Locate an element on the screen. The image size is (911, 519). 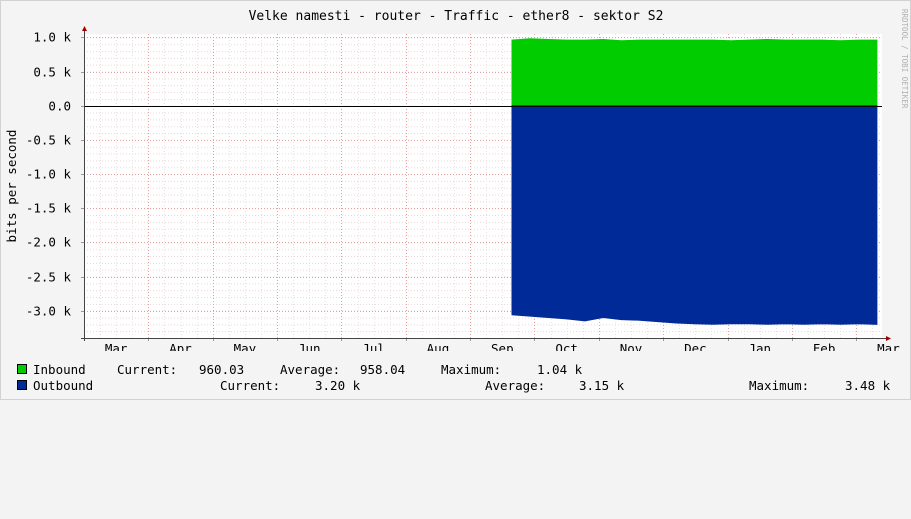
inbound-swatch is located at coordinates (22, 369).